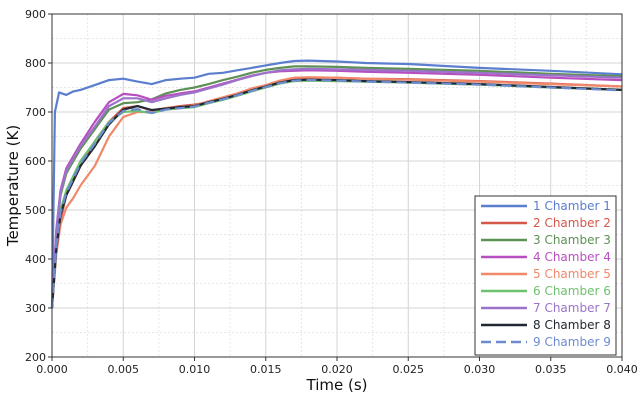 This screenshot has width=640, height=400. Describe the element at coordinates (572, 240) in the screenshot. I see `legend-entry-label: 3 Chamber 3` at that location.